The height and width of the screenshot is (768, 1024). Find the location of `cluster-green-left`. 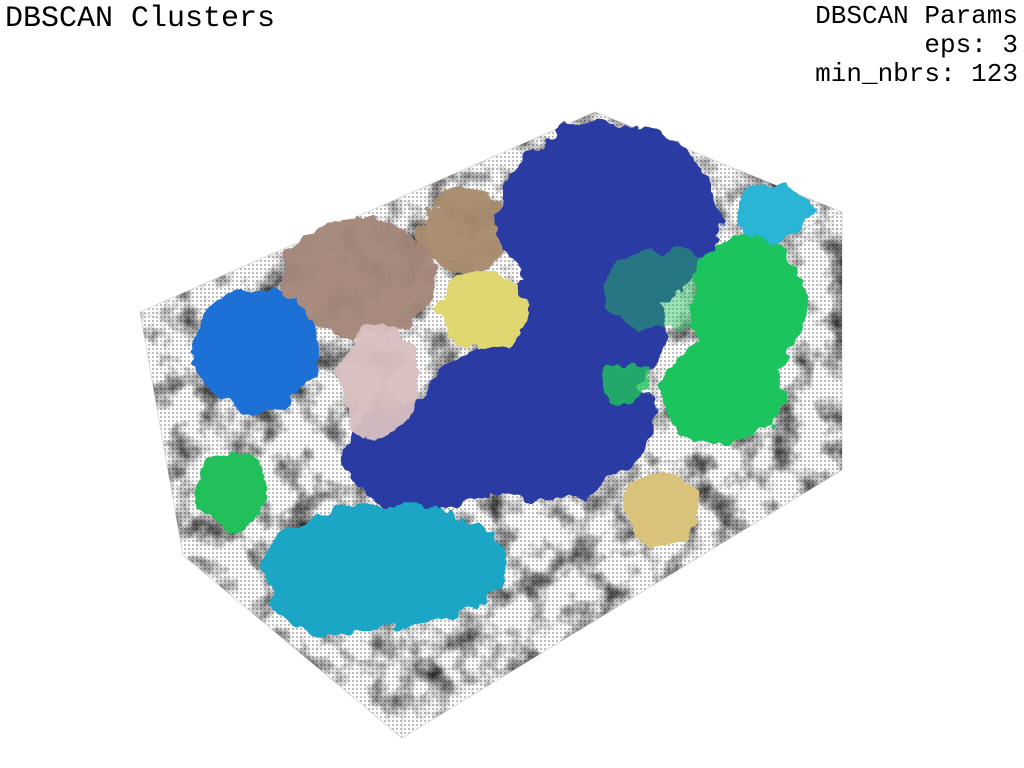

cluster-green-left is located at coordinates (232, 492).